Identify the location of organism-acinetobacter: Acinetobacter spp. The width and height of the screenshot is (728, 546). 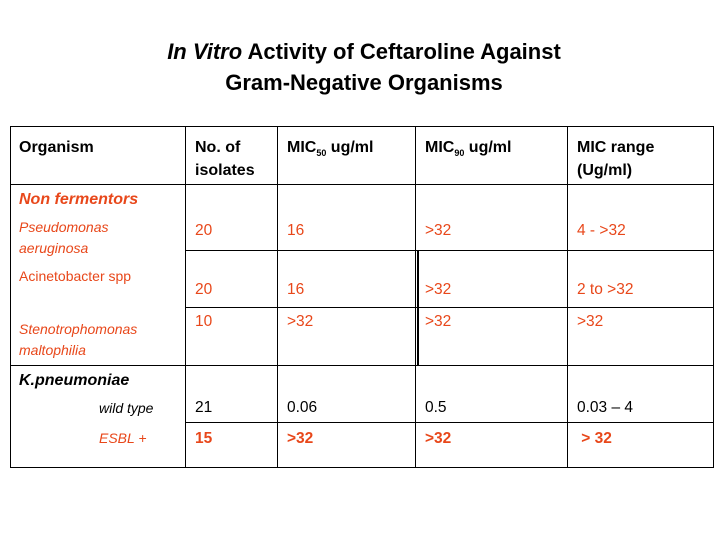
(75, 276).